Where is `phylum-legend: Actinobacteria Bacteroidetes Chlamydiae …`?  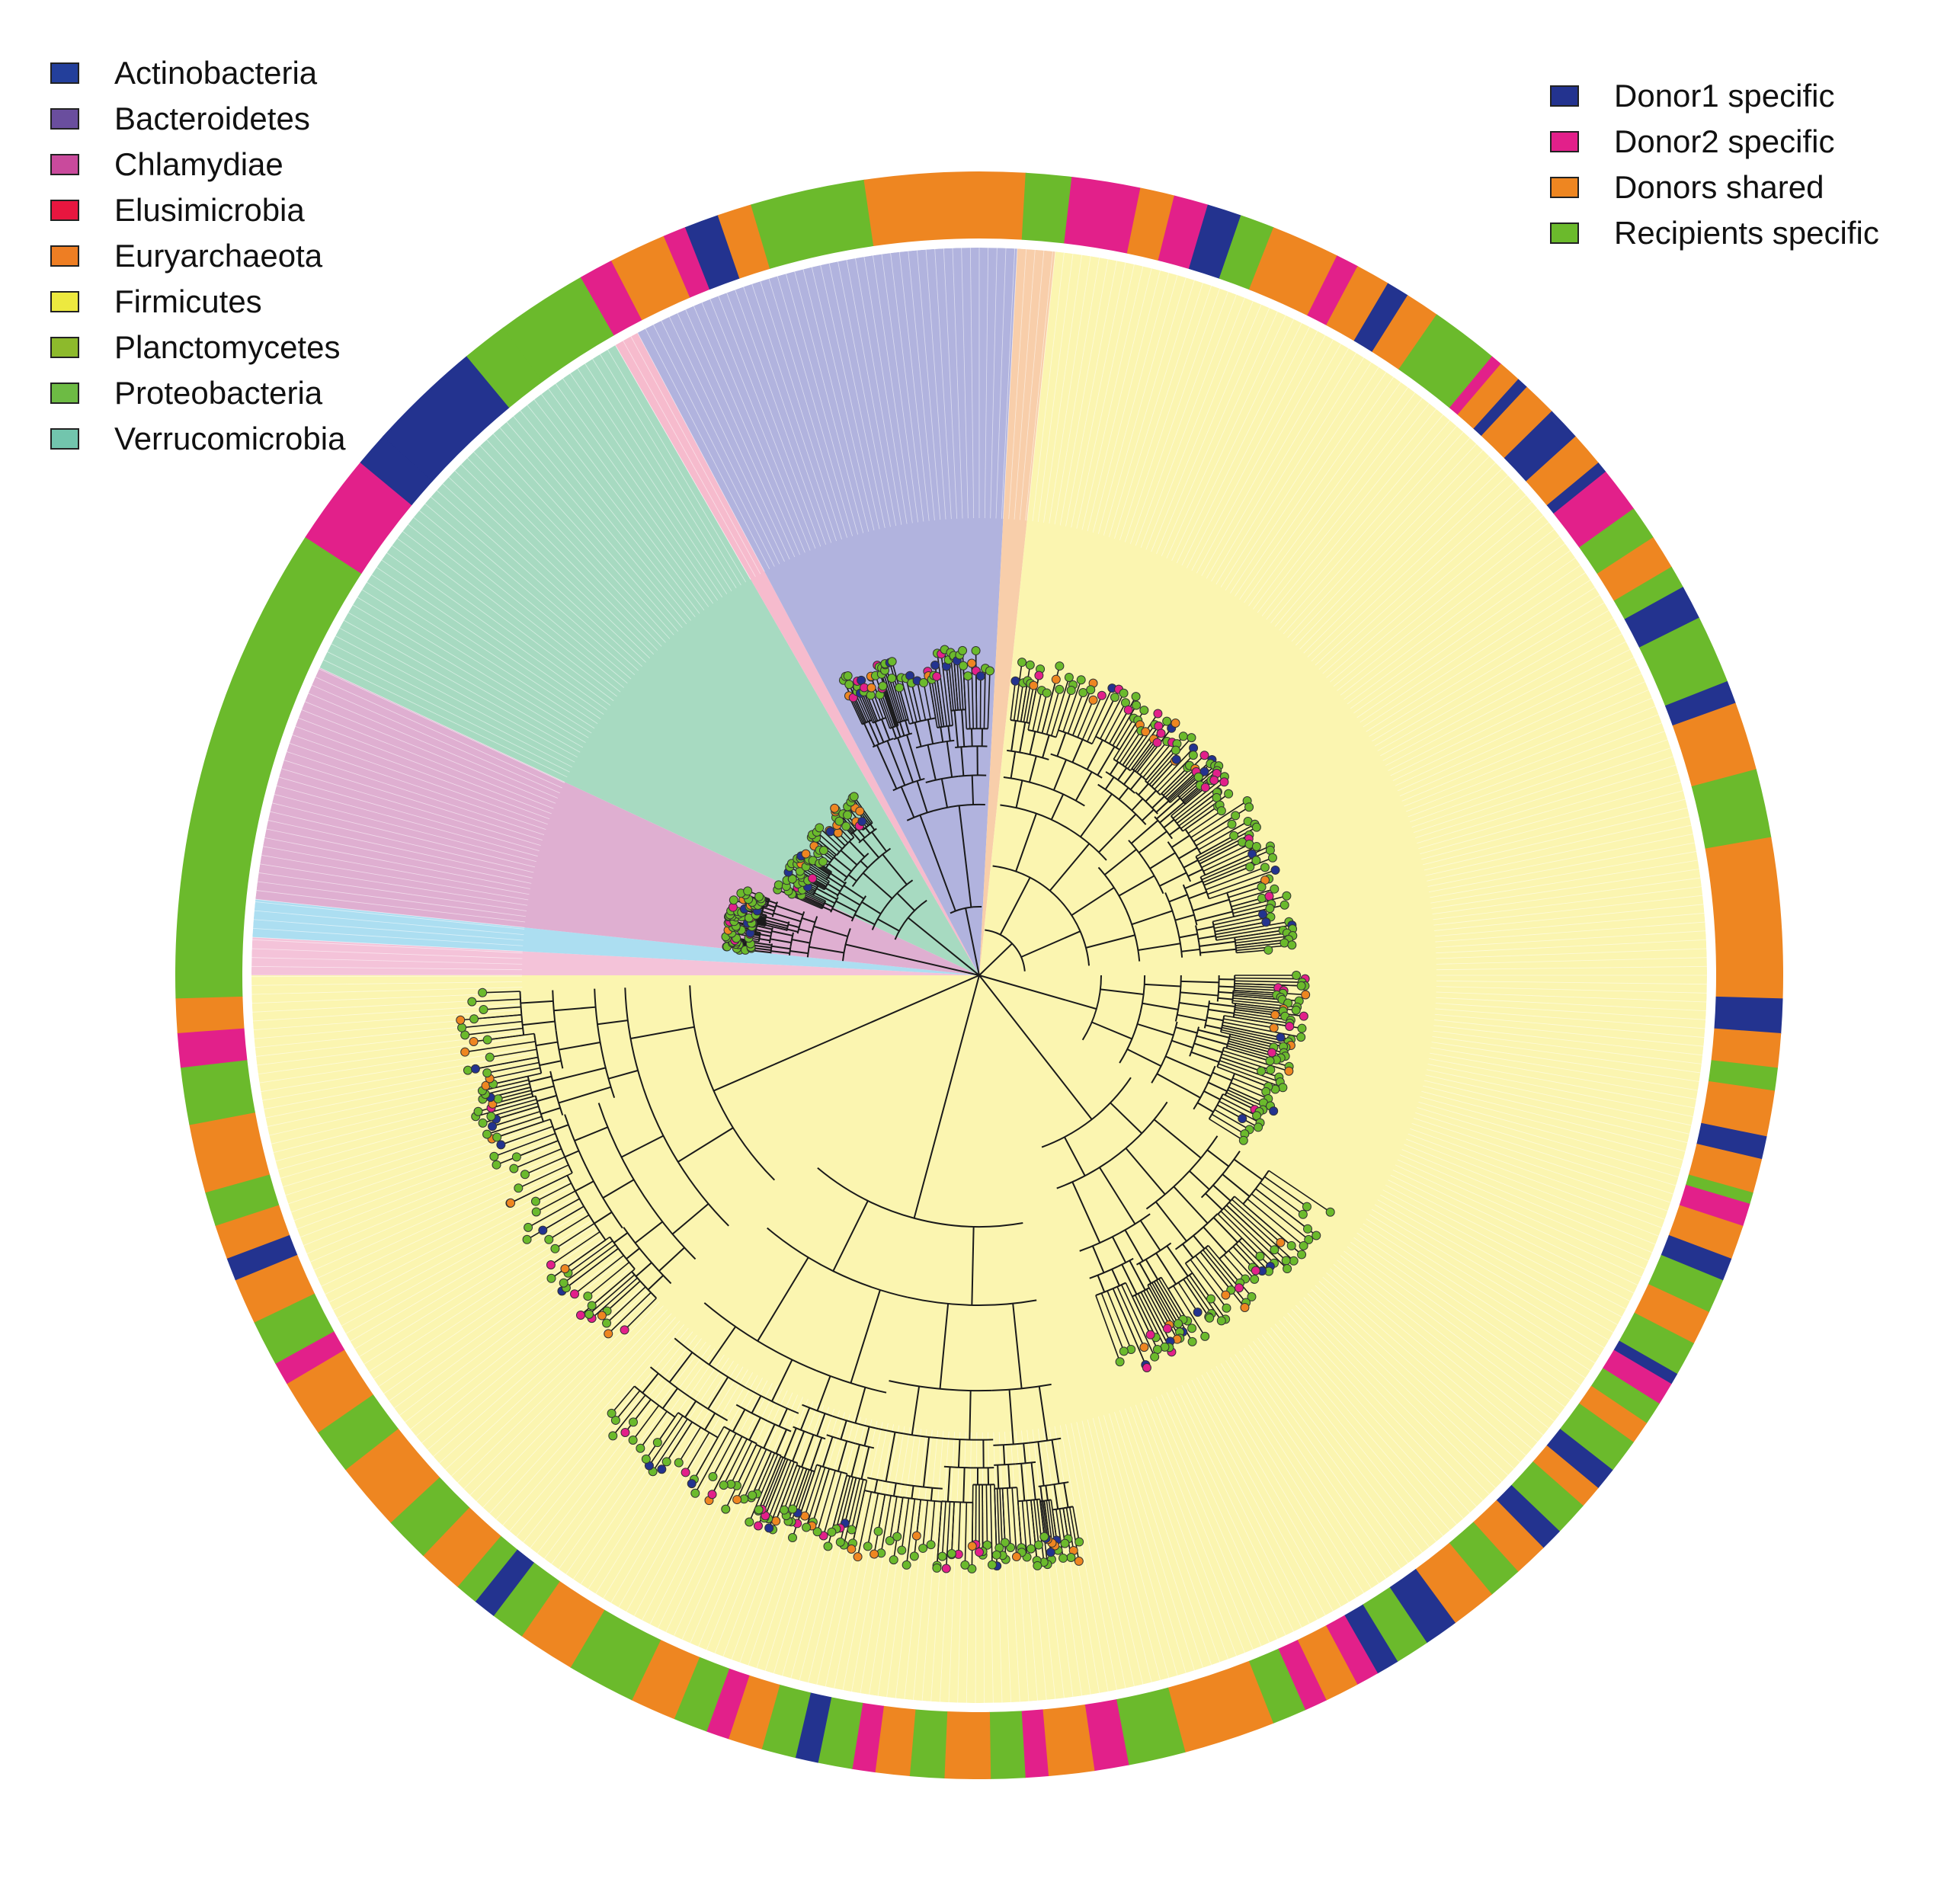
phylum-legend: Actinobacteria Bacteroidetes Chlamydiae … is located at coordinates (197, 256).